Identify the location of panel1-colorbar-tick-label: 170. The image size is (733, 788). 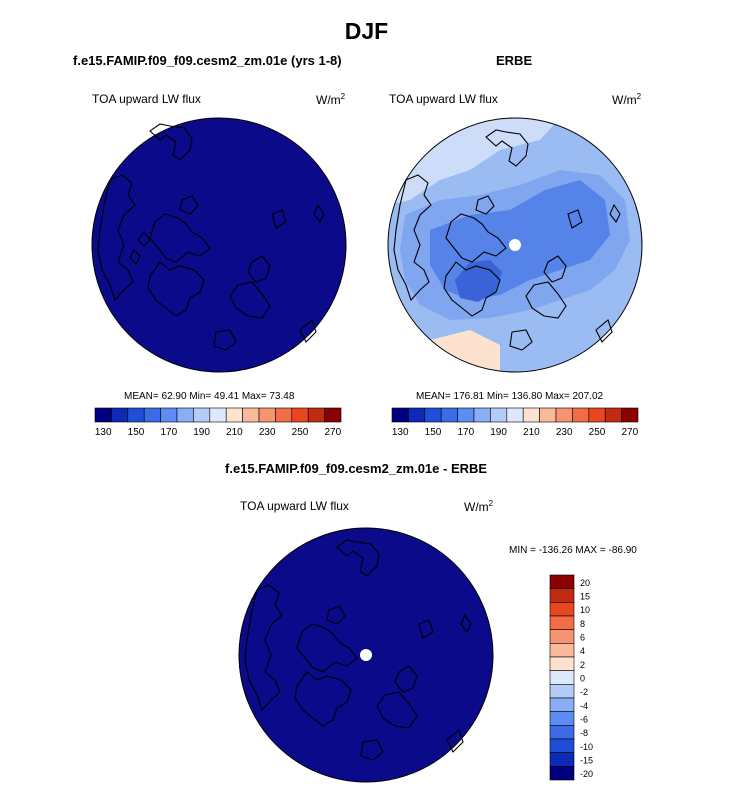
(168, 432).